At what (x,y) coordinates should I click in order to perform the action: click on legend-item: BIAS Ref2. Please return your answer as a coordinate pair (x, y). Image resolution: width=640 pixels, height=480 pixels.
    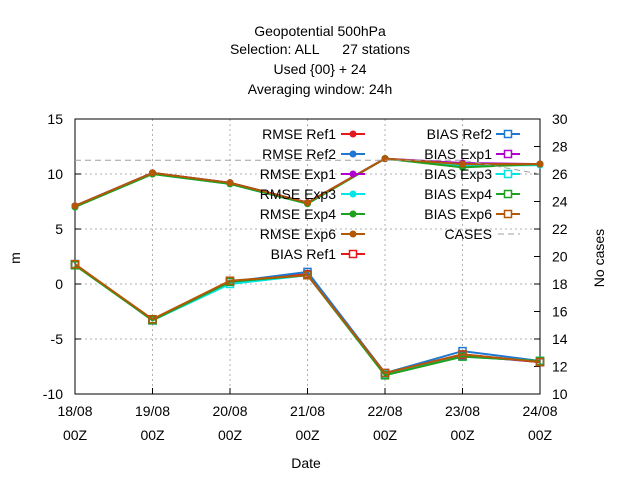
    Looking at the image, I should click on (473, 134).